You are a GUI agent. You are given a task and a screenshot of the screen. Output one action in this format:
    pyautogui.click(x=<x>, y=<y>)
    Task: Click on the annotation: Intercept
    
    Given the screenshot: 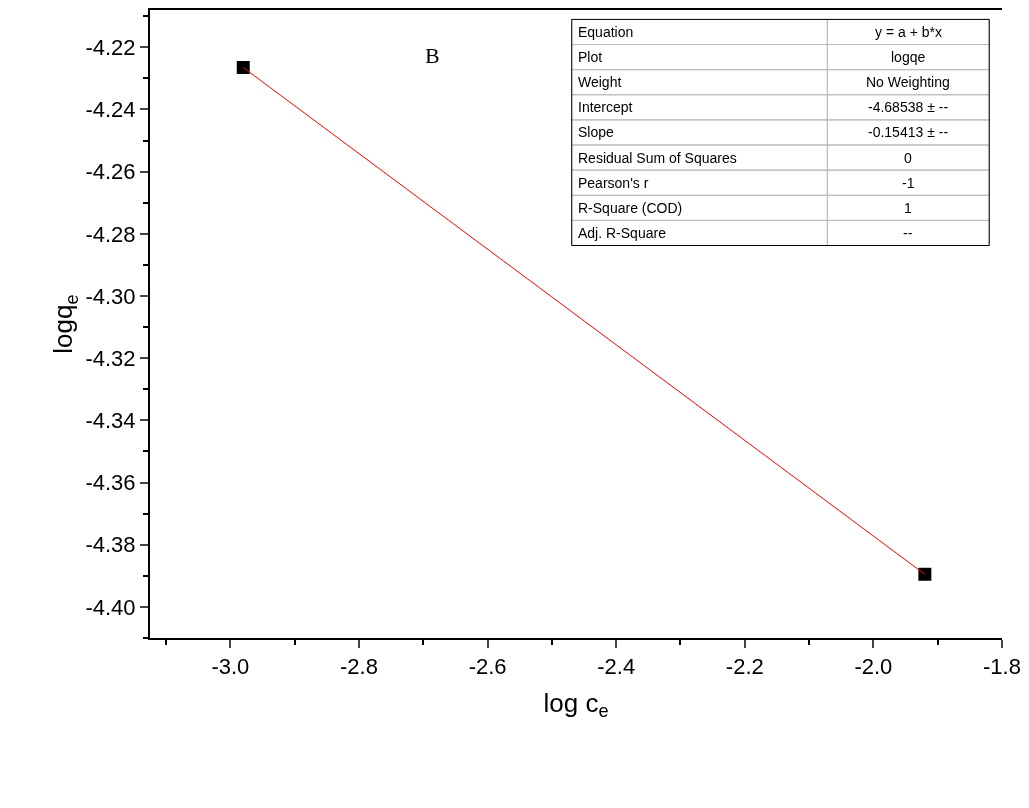 What is the action you would take?
    pyautogui.click(x=605, y=107)
    